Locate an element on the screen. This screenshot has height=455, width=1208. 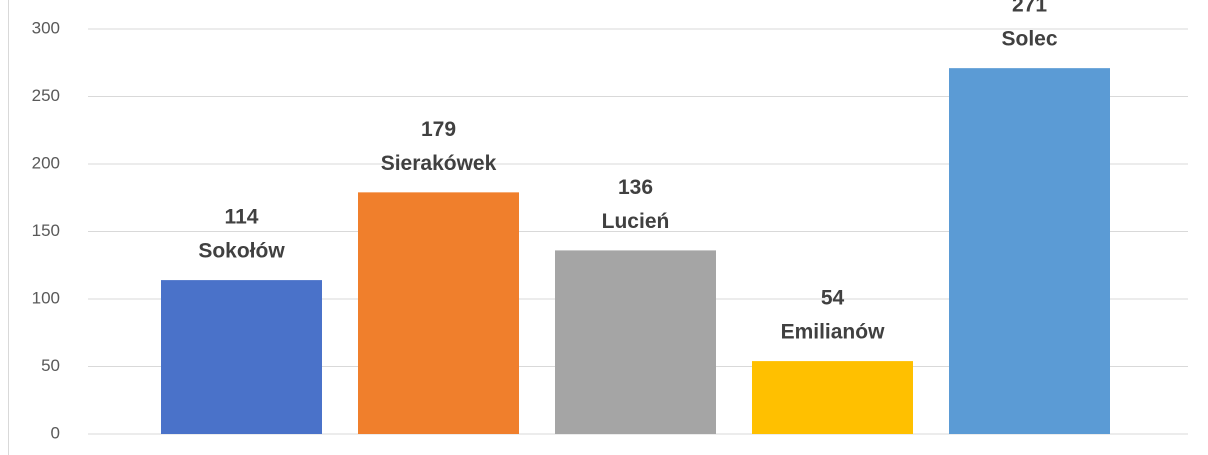
category-label: Sierakówek is located at coordinates (439, 163).